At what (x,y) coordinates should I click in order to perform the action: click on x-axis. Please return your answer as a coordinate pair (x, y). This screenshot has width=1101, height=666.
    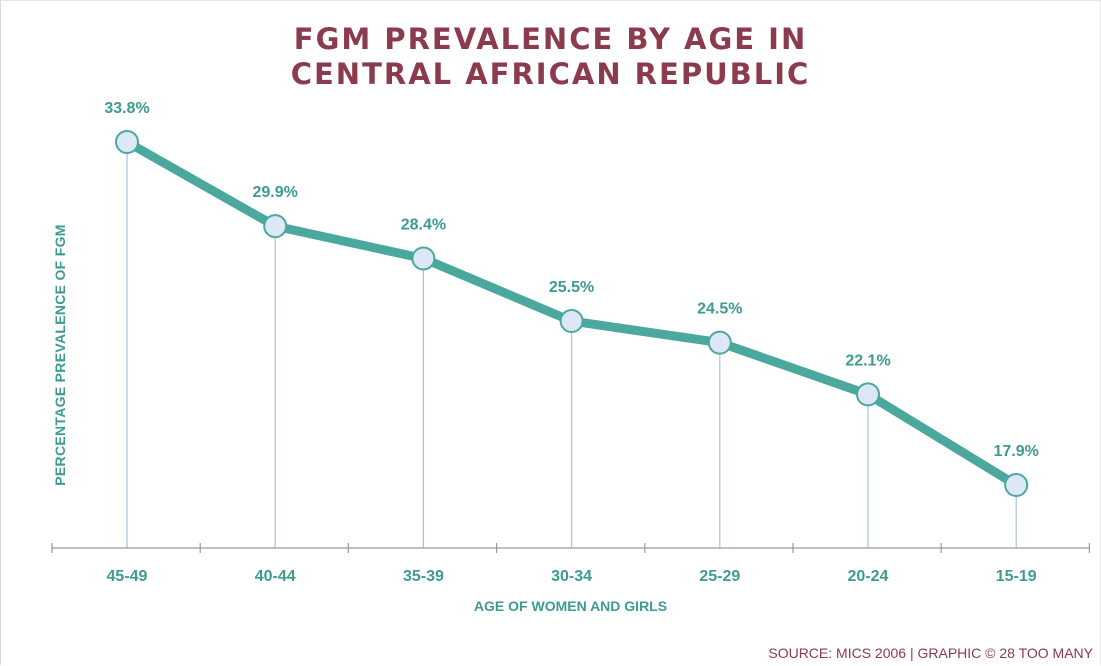
    Looking at the image, I should click on (571, 548).